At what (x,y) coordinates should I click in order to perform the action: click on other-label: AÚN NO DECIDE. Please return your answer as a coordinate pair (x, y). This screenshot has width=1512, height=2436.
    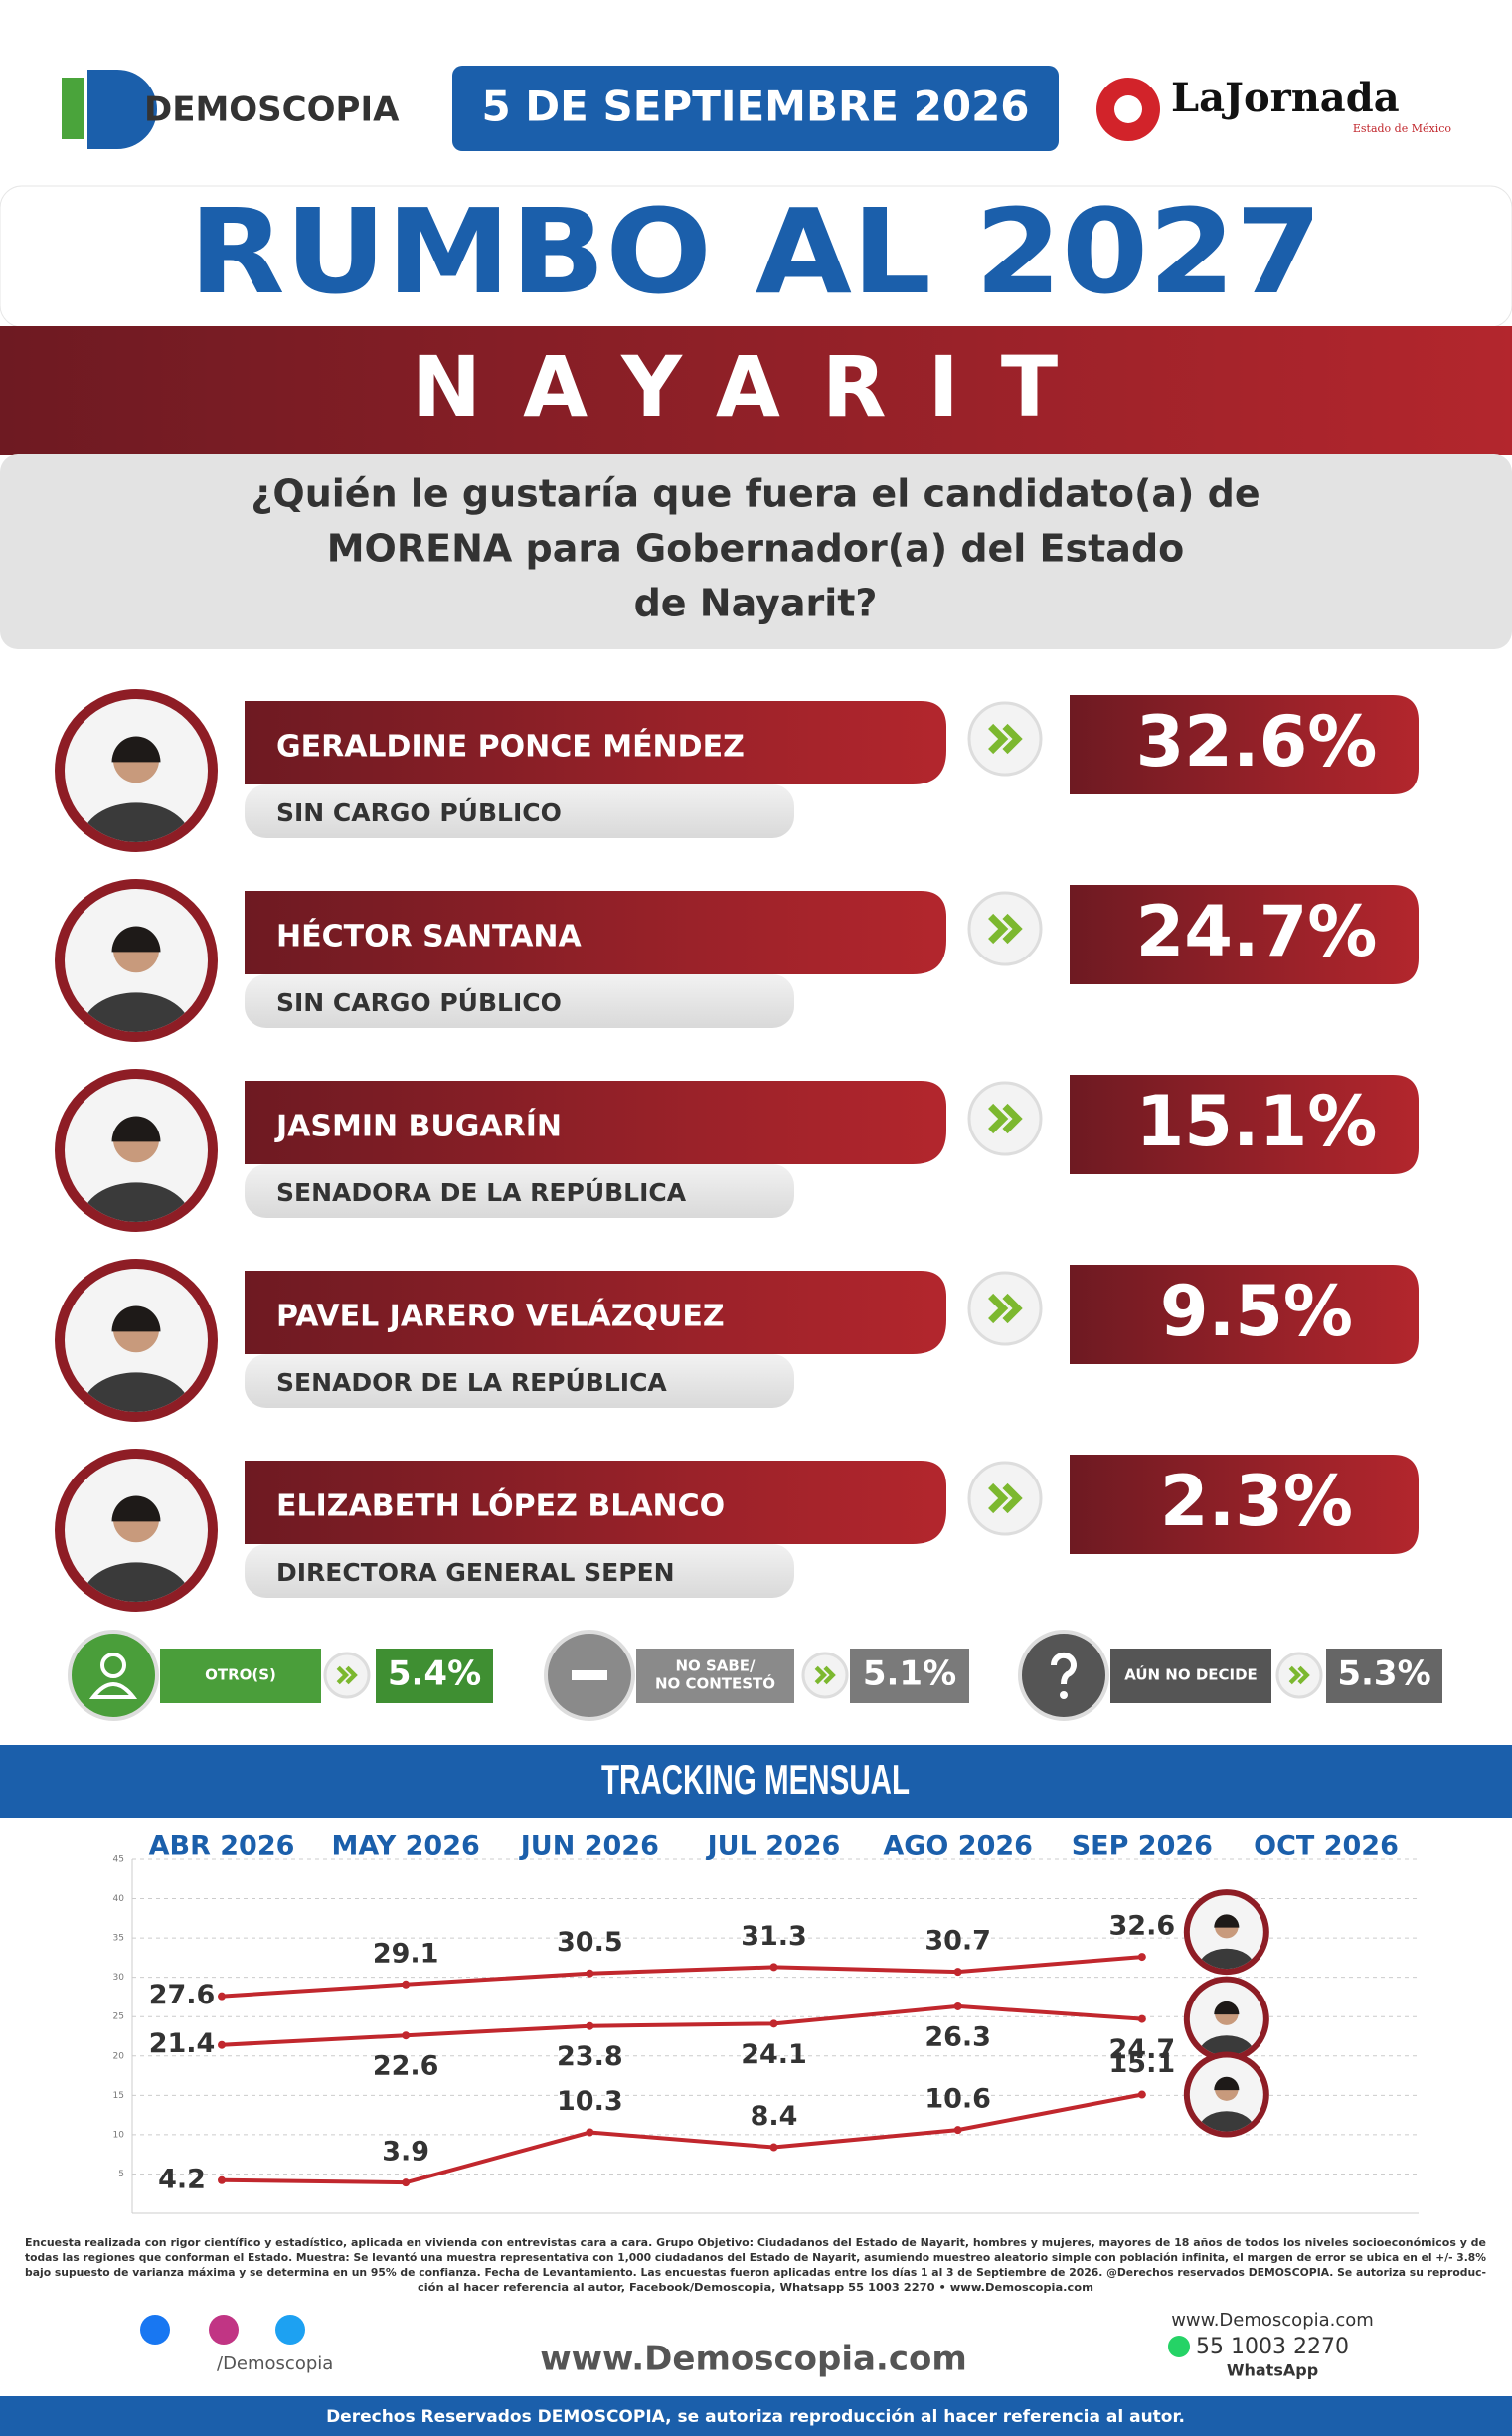
    Looking at the image, I should click on (1191, 1675).